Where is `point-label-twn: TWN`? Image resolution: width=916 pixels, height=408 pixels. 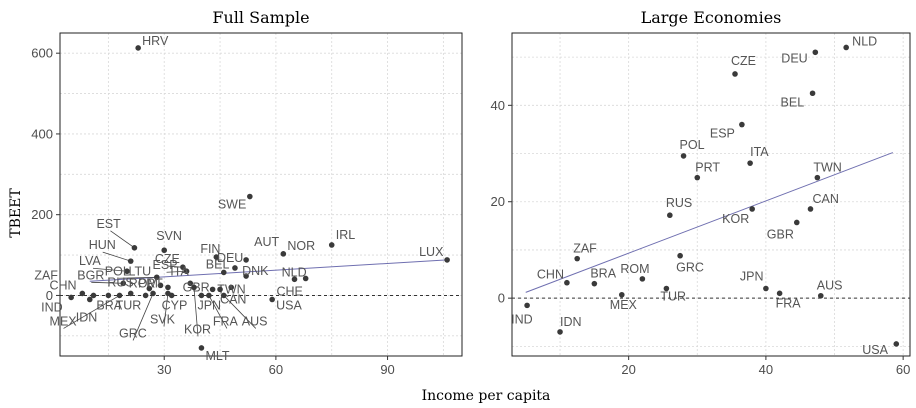
point-label-twn: TWN is located at coordinates (827, 168).